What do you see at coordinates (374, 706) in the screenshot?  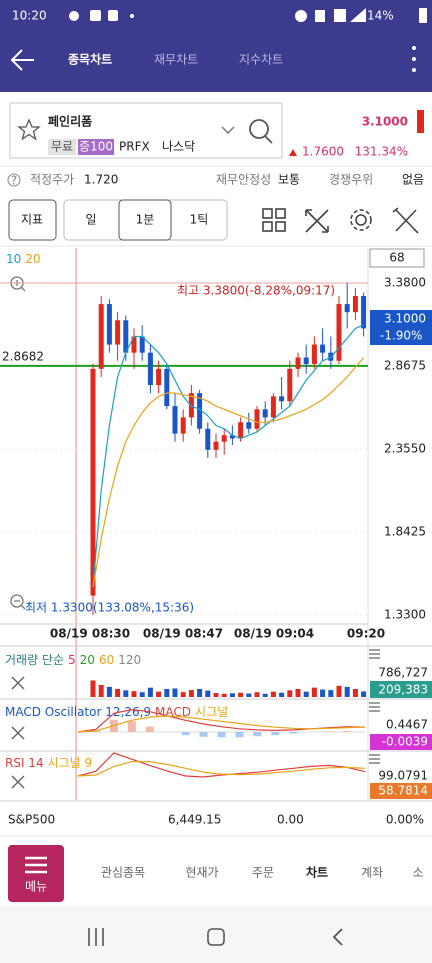 I see `panel-menus` at bounding box center [374, 706].